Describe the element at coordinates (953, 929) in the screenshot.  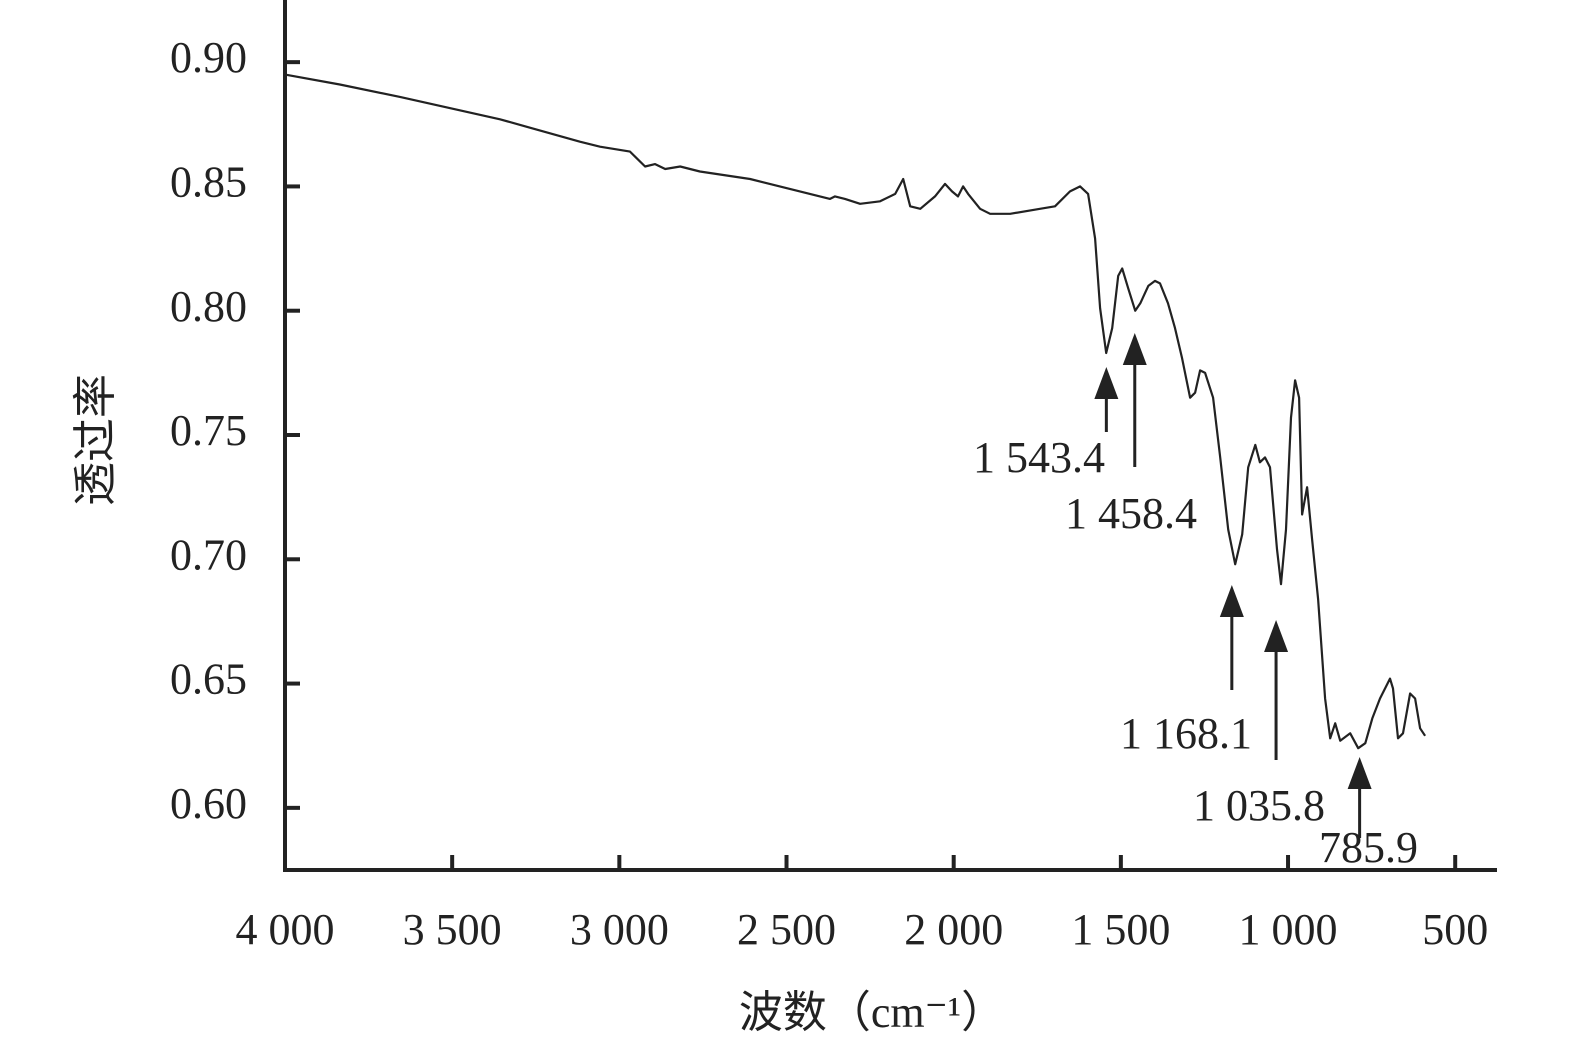
I see `x-tick-label: 2 000` at that location.